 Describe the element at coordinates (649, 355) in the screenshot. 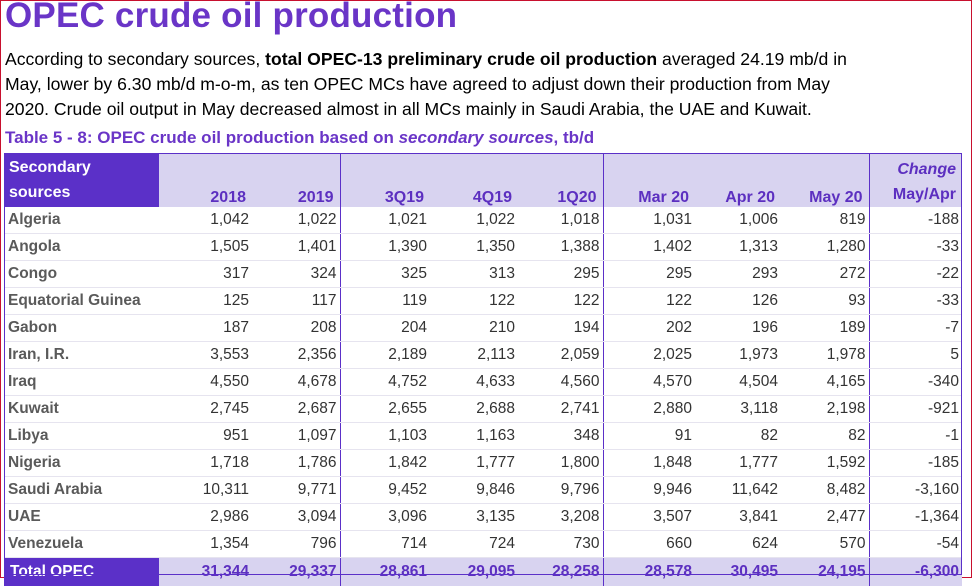

I see `table-cell: 2,025` at that location.